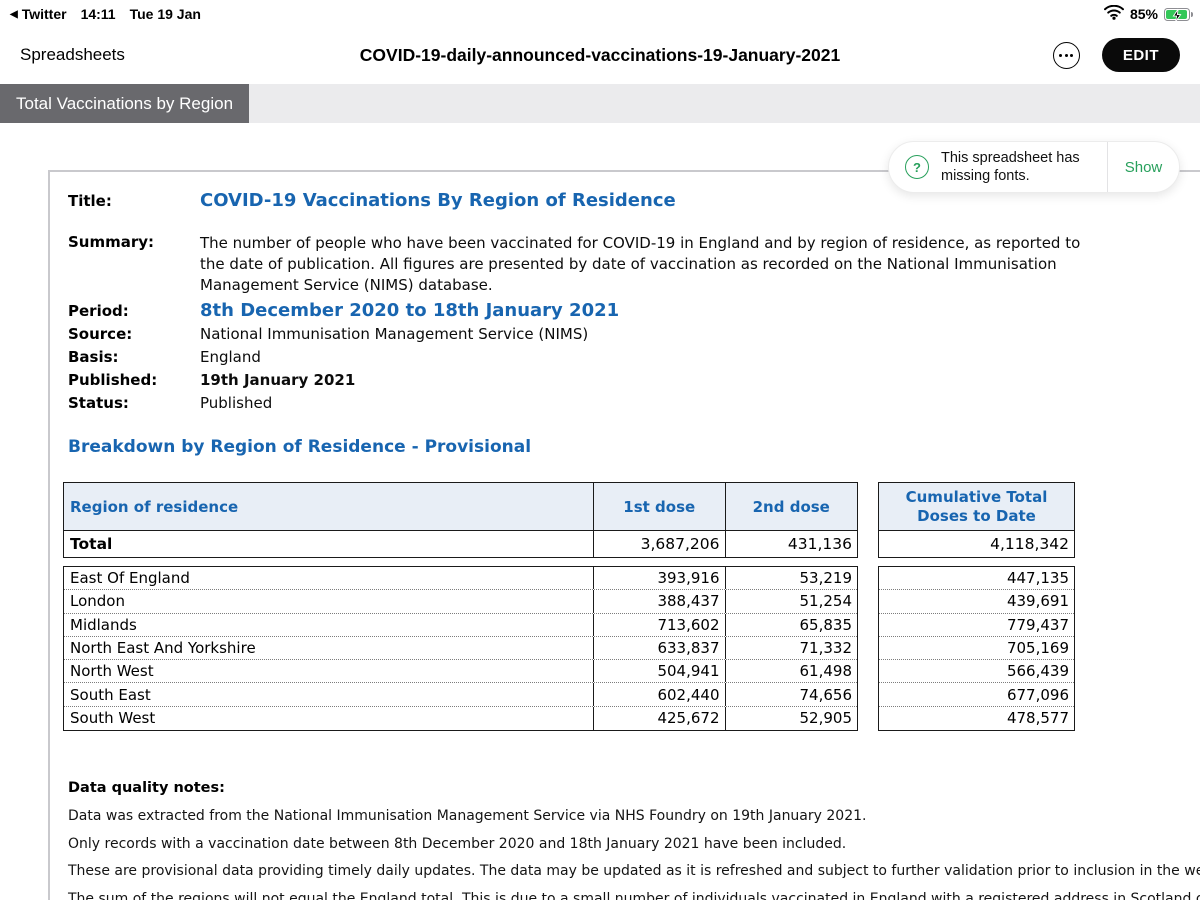 Image resolution: width=1200 pixels, height=900 pixels. I want to click on cell-2nd-dose: 61,498, so click(826, 671).